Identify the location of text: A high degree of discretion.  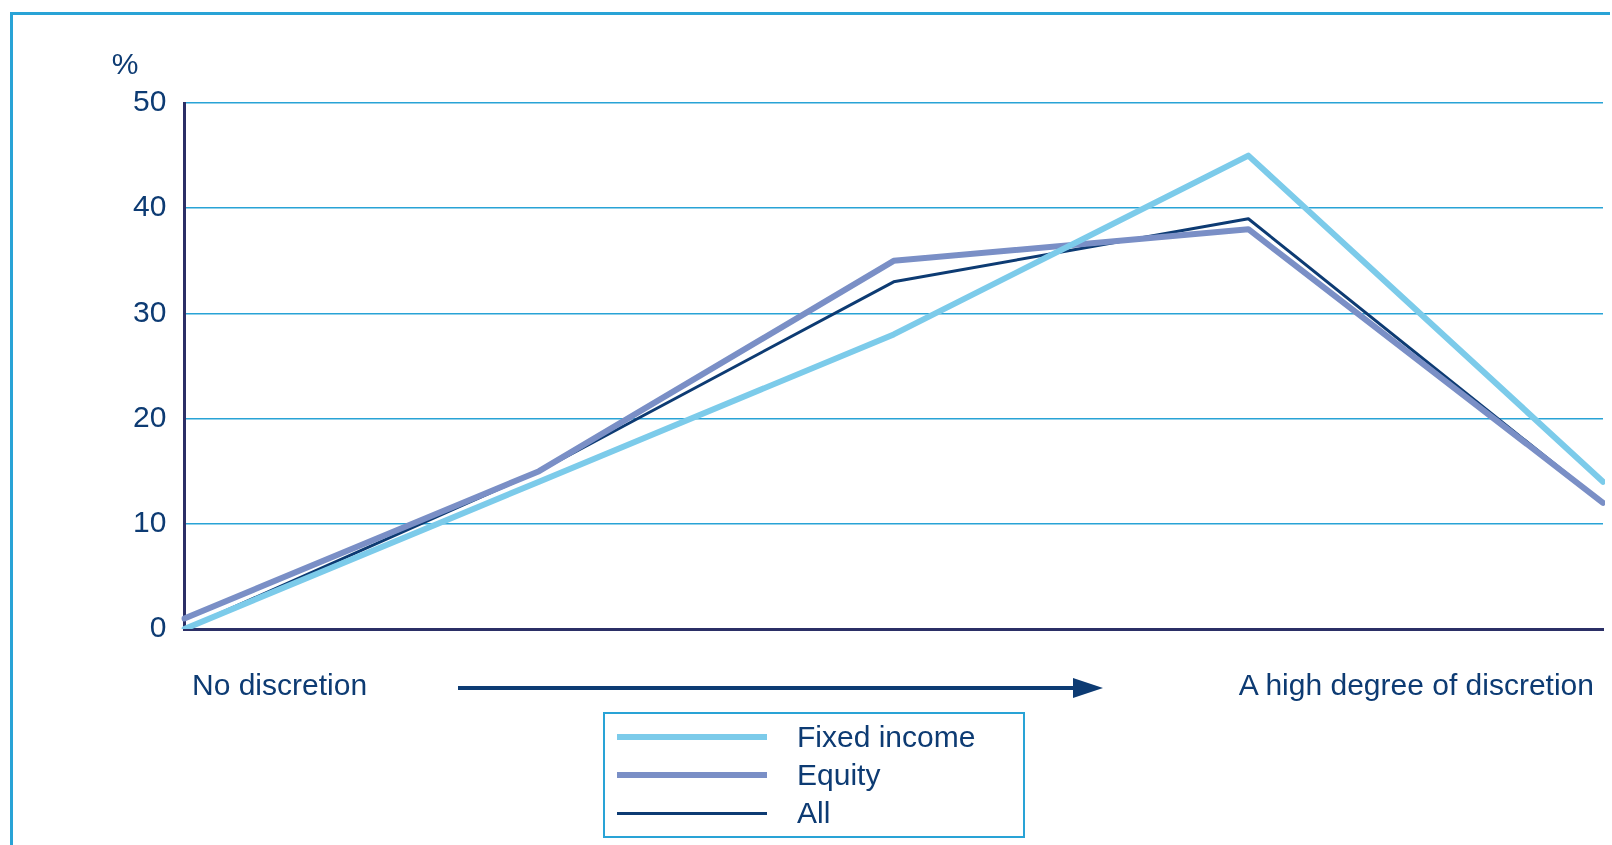
(1416, 685).